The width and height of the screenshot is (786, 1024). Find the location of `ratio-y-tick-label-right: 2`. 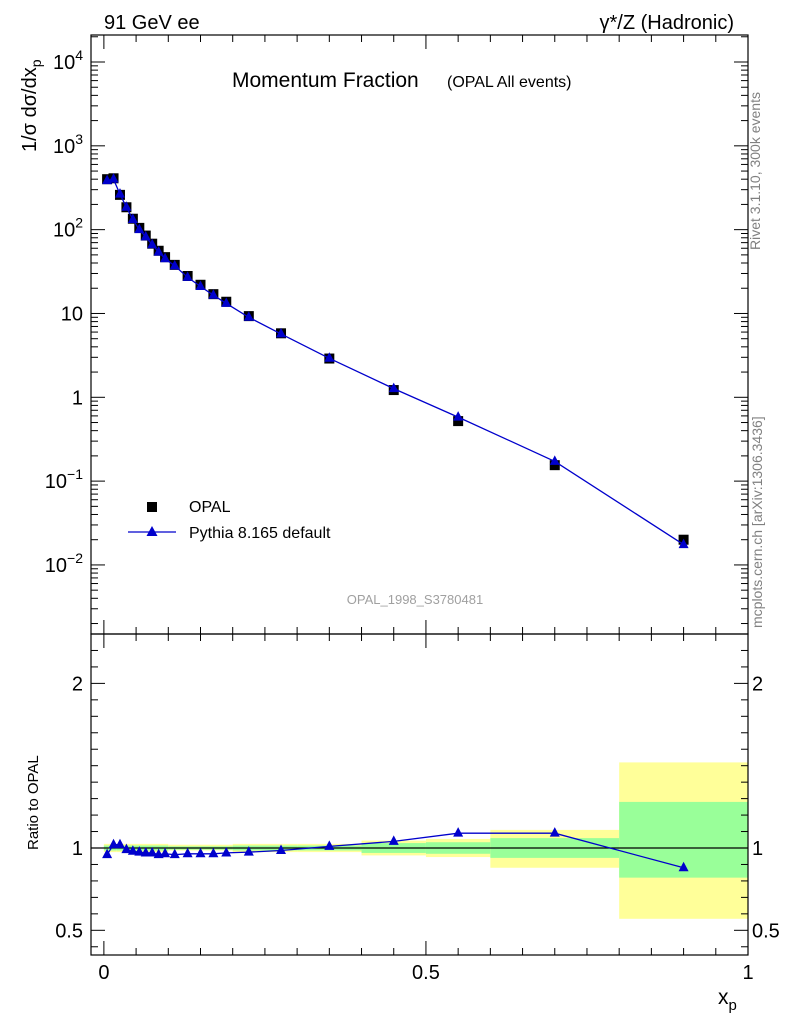

ratio-y-tick-label-right: 2 is located at coordinates (757, 684).